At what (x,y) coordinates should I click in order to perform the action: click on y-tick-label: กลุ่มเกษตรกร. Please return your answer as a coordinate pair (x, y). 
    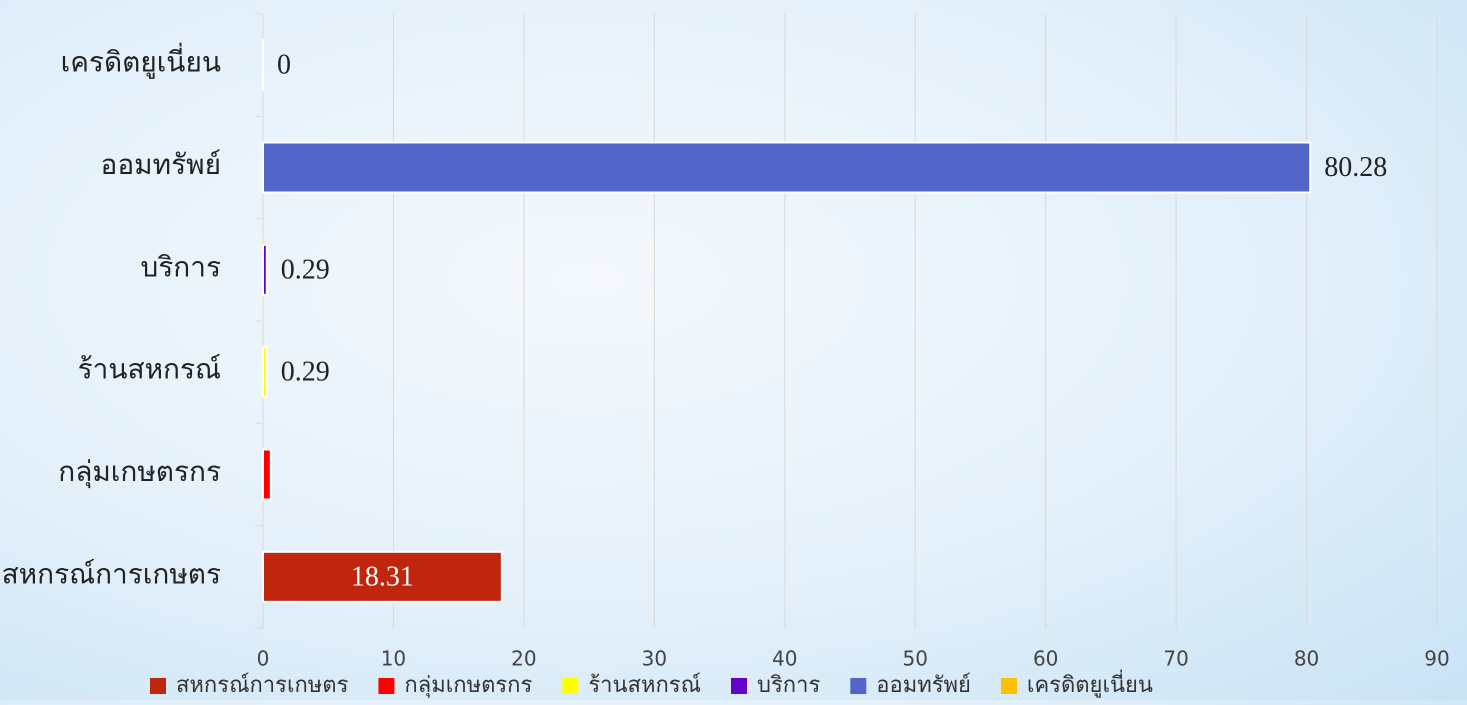
    Looking at the image, I should click on (139, 473).